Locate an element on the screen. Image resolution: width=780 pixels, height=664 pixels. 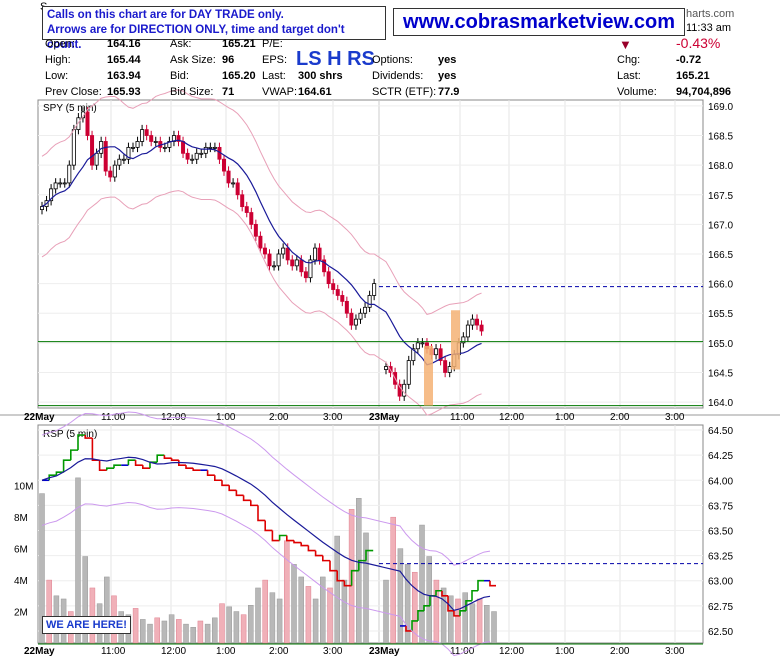
we-are-here-label: WE ARE HERE! is located at coordinates (86, 625).